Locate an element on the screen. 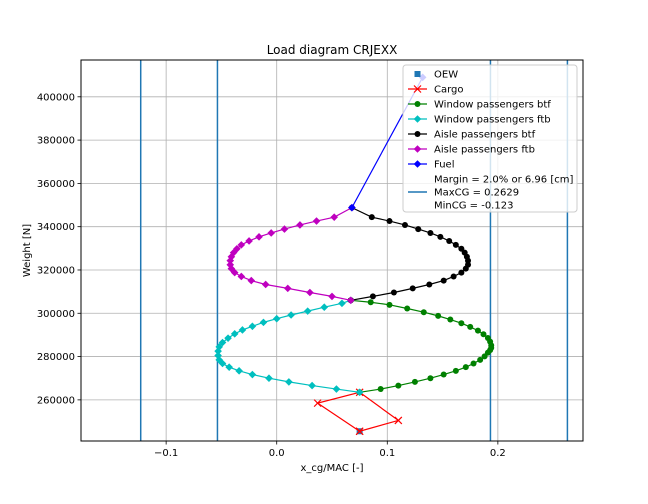 Image resolution: width=648 pixels, height=504 pixels. series-cargo is located at coordinates (358, 412).